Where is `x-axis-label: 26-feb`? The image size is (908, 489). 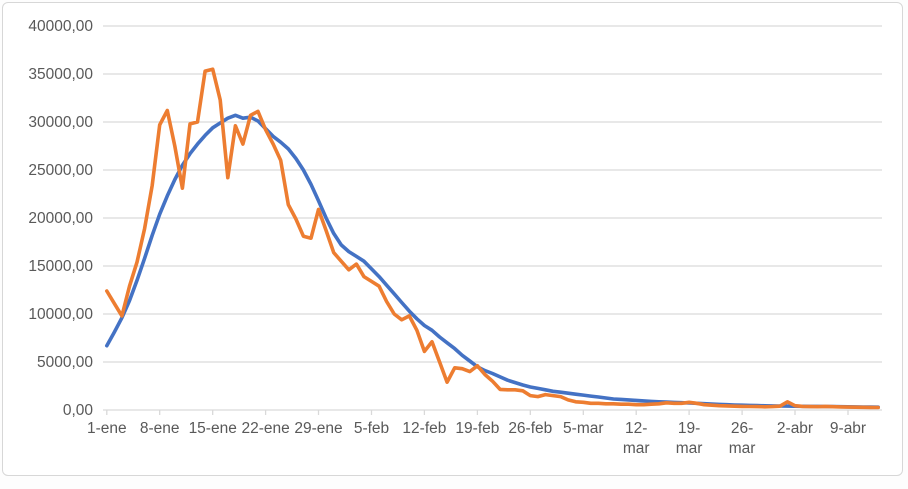
x-axis-label: 26-feb is located at coordinates (530, 428).